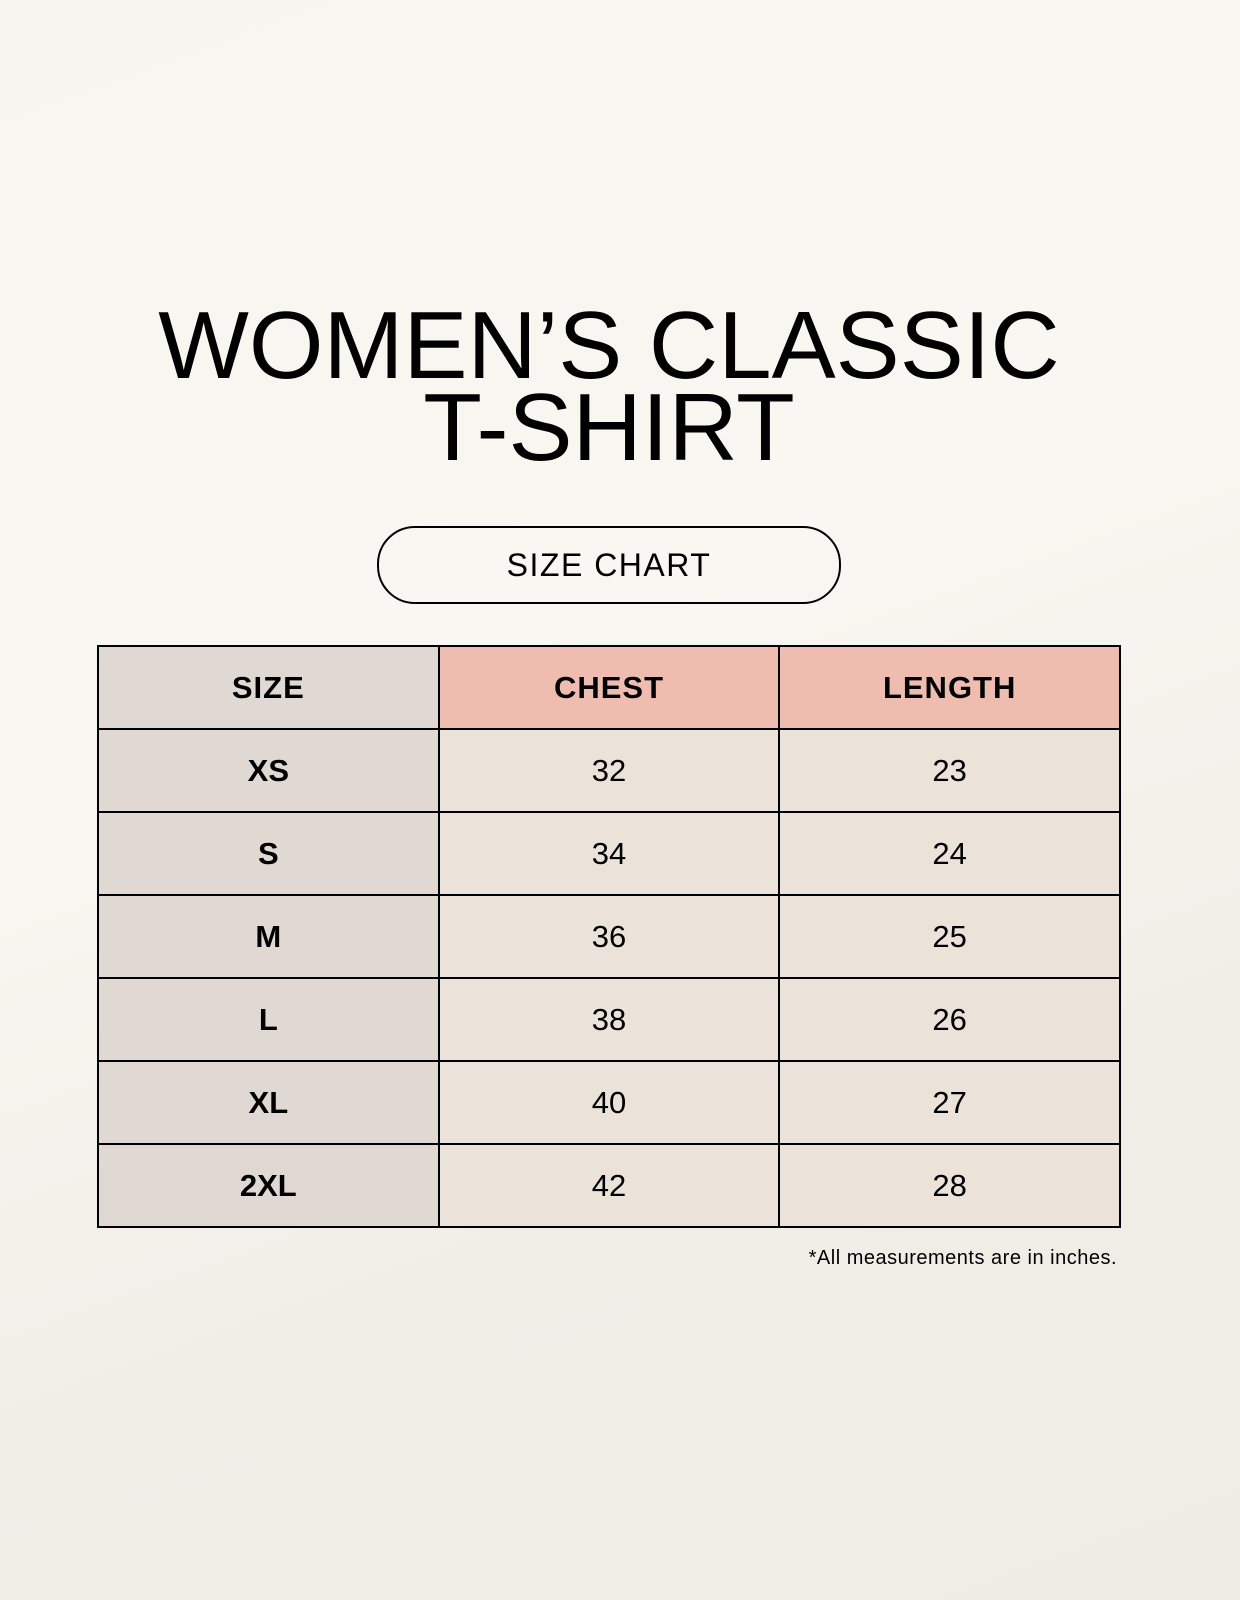  I want to click on cell-length: 27, so click(949, 1102).